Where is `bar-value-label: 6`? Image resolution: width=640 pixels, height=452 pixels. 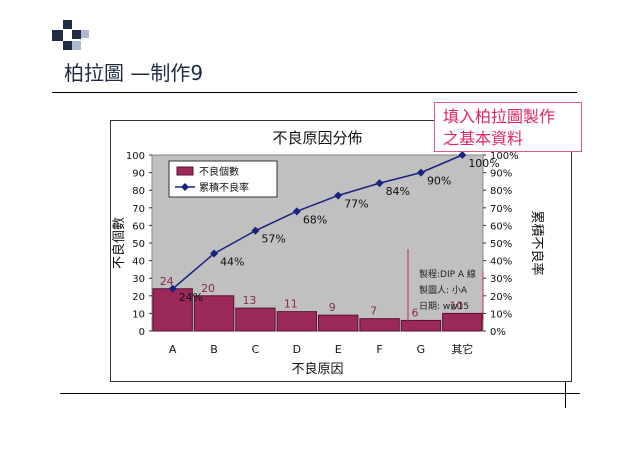
bar-value-label: 6 is located at coordinates (414, 312).